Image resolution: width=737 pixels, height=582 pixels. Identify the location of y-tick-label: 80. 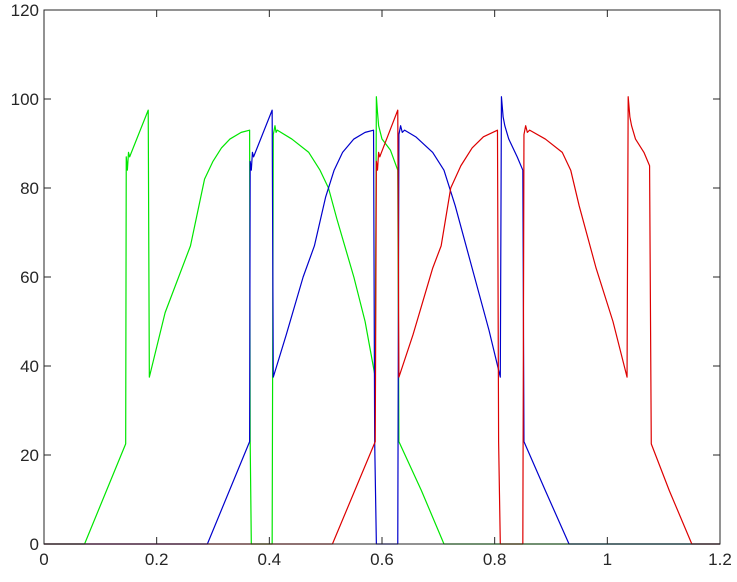
(29, 188).